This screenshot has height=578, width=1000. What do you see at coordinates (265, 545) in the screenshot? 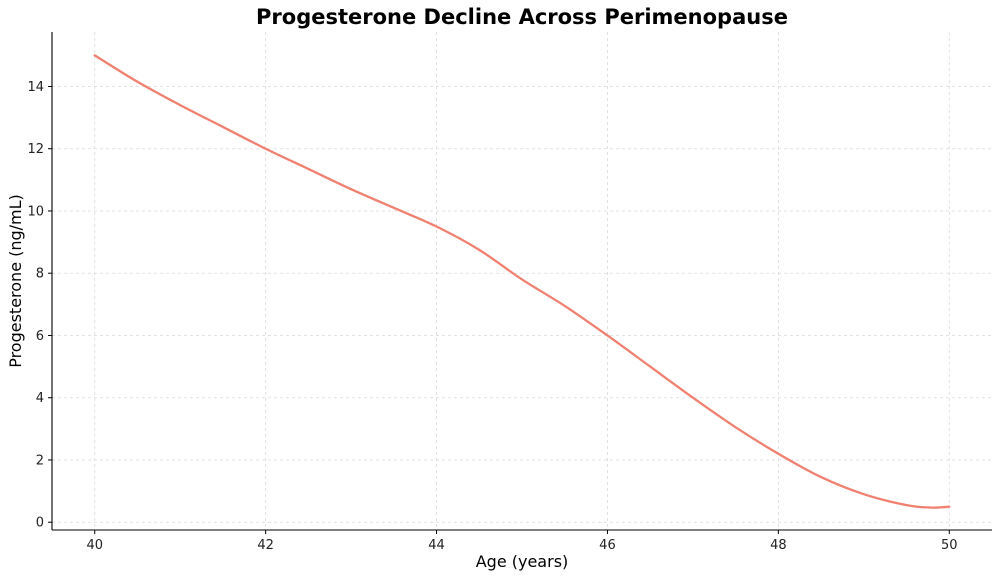
I see `x-tick-label: 42` at bounding box center [265, 545].